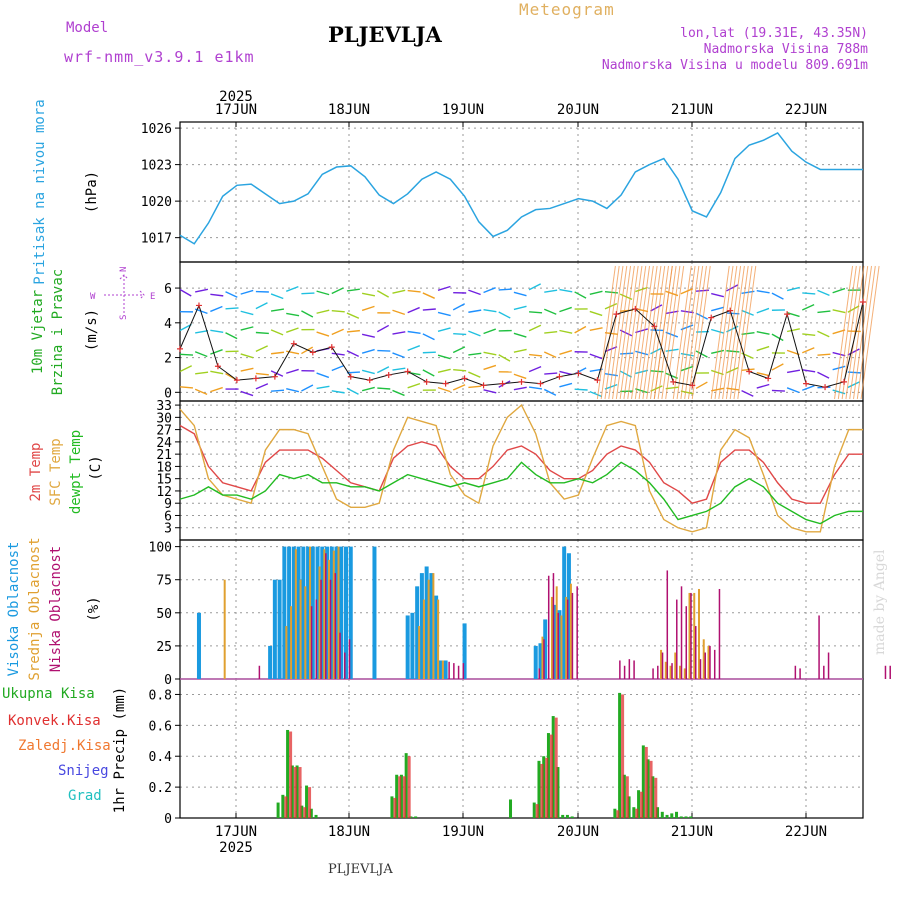 Image resolution: width=900 pixels, height=900 pixels. Describe the element at coordinates (156, 239) in the screenshot. I see `y-tick-label: 1017` at that location.